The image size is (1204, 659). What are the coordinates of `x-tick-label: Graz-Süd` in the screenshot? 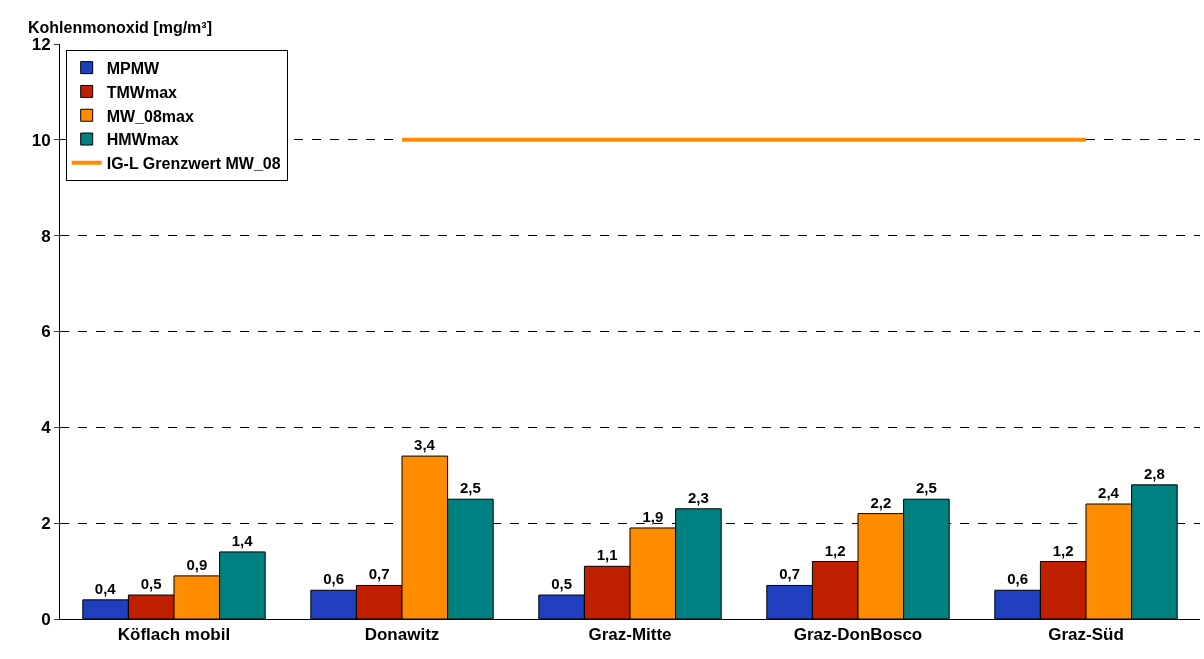 It's located at (1086, 635).